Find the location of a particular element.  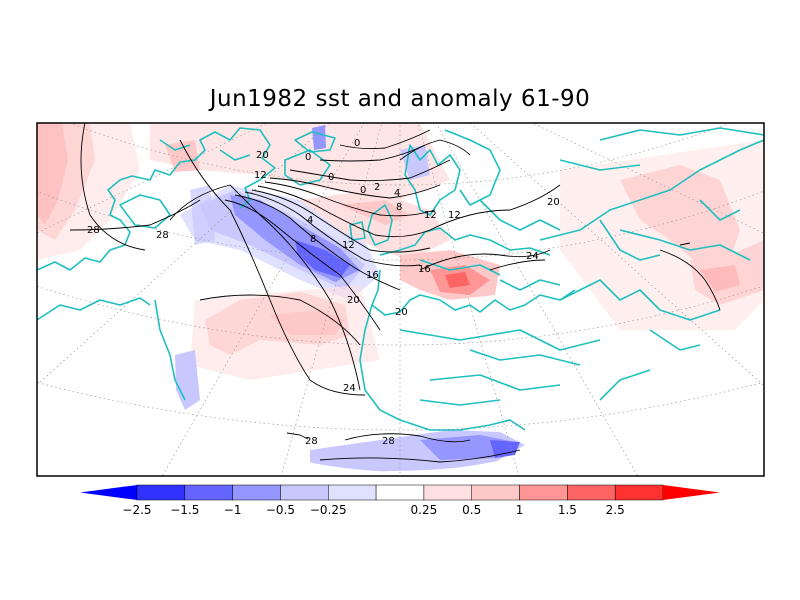

anomaly-warm-north is located at coordinates (182, 156).